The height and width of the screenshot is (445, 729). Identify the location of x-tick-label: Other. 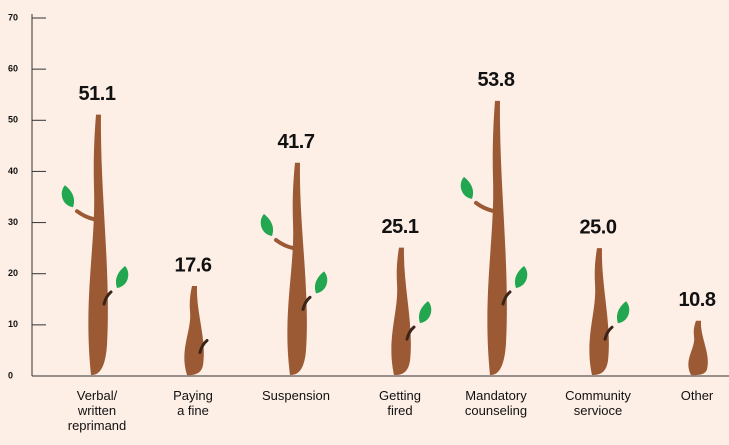
(697, 395).